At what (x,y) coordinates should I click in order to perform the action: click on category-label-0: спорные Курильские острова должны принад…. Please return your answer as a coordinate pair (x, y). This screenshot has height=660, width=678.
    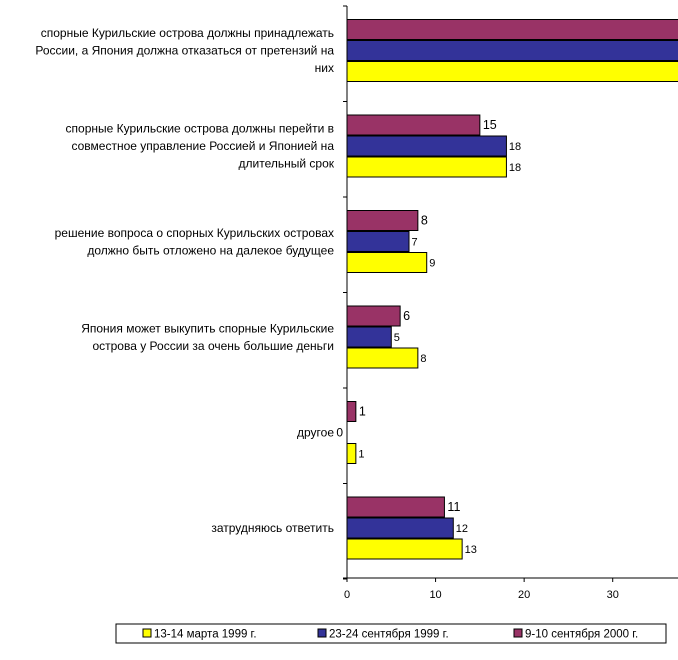
    Looking at the image, I should click on (184, 50).